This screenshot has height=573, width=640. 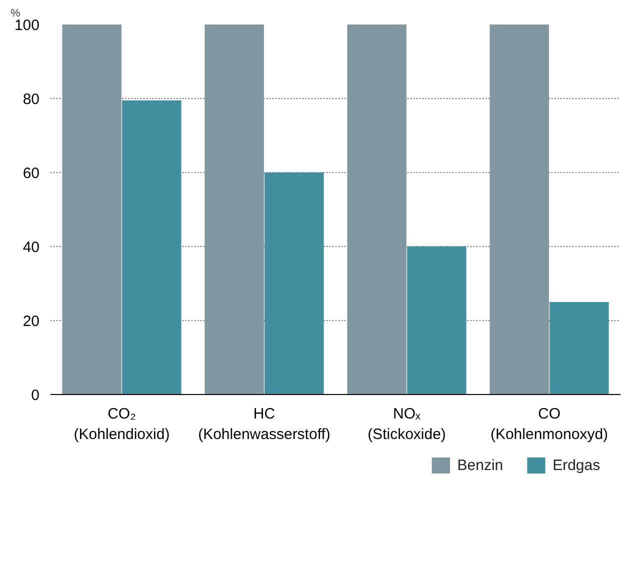 I want to click on y-axis-title: %, so click(x=15, y=14).